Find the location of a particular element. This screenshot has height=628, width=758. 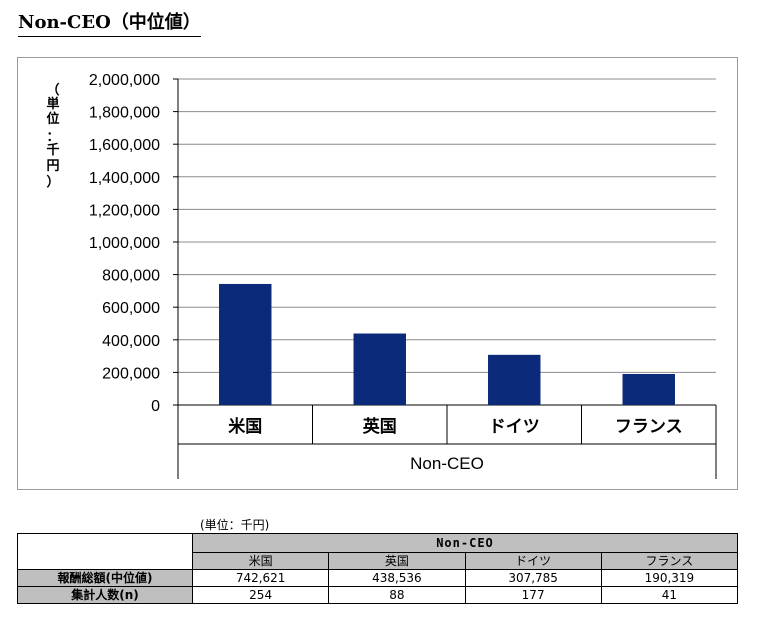

y-tick-label: 1,200,000 is located at coordinates (124, 210).